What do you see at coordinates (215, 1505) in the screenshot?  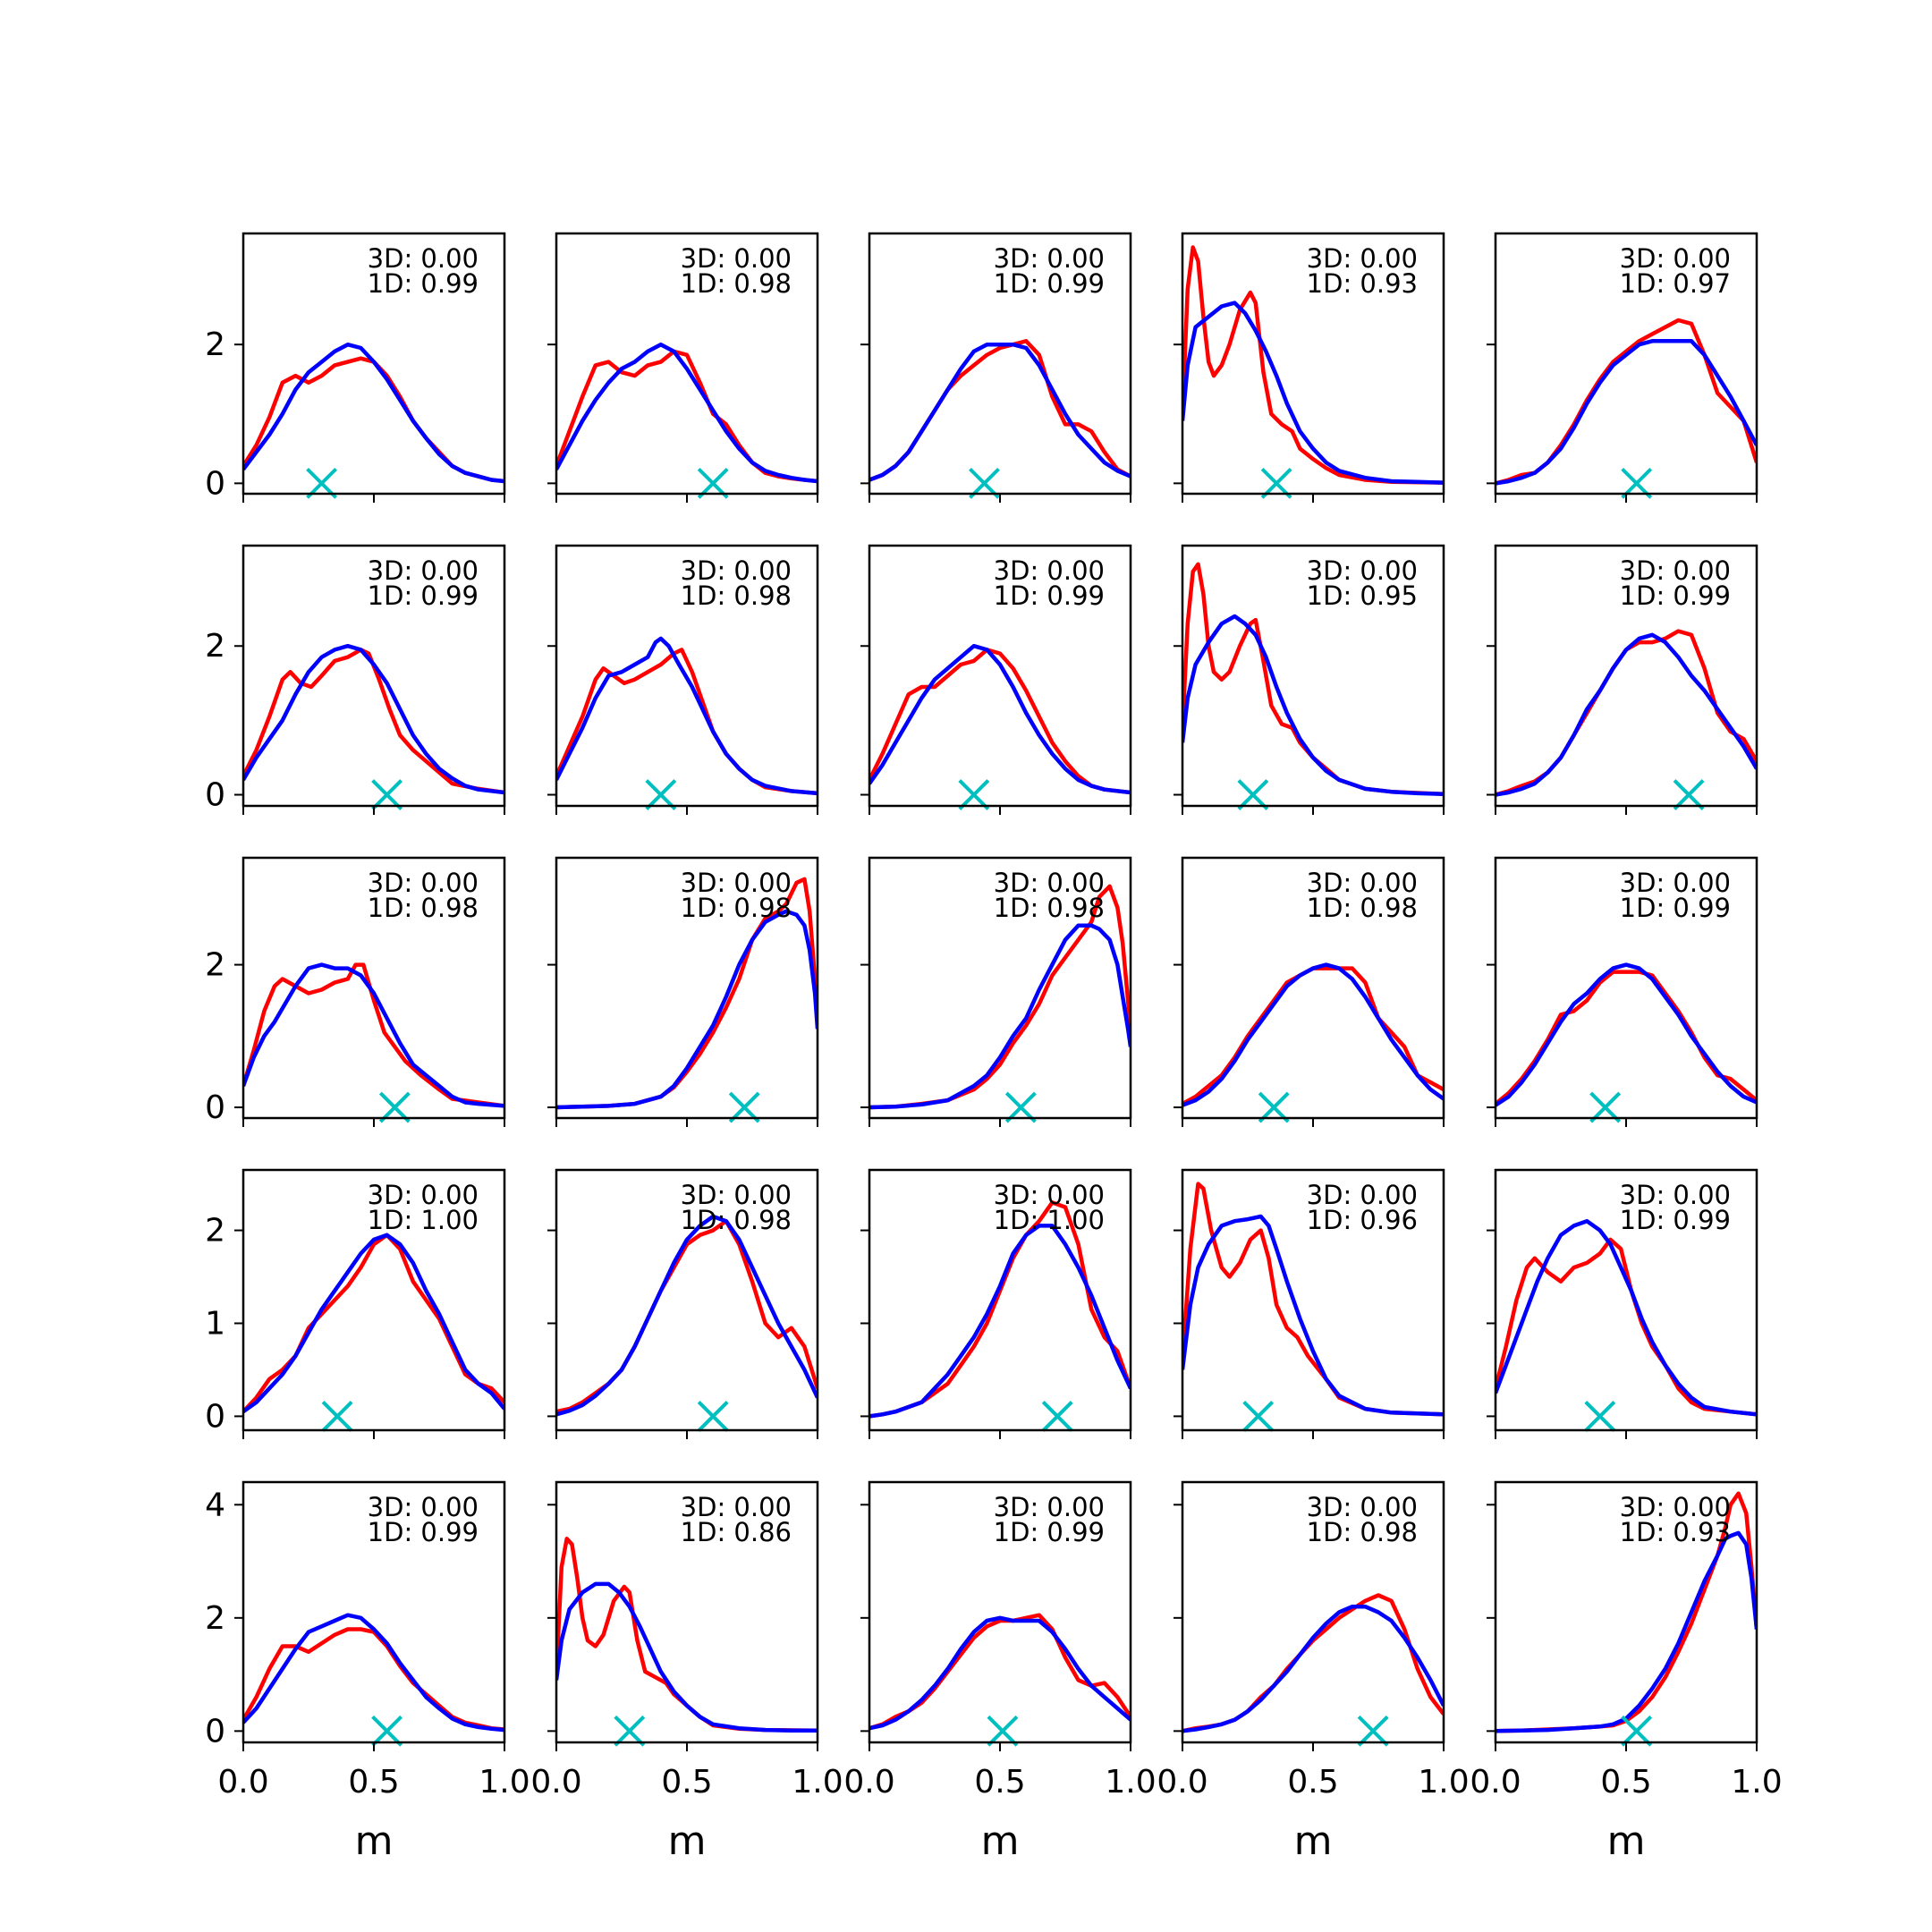 I see `y-tick-label: 4` at bounding box center [215, 1505].